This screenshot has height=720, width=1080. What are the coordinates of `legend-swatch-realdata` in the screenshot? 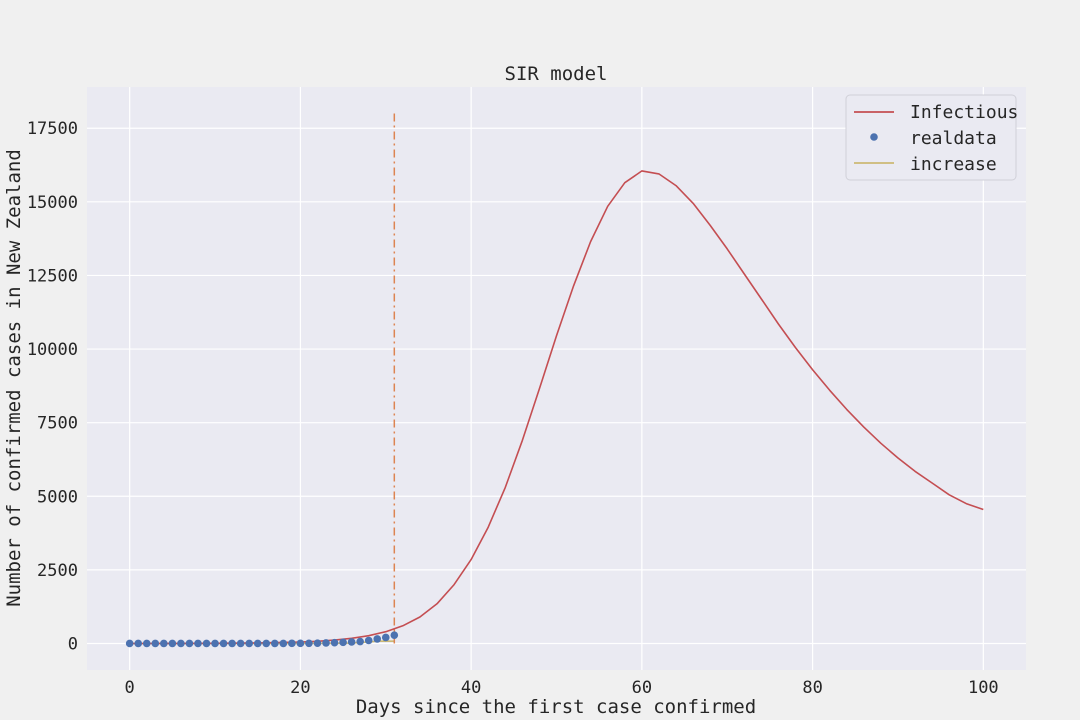 It's located at (874, 137).